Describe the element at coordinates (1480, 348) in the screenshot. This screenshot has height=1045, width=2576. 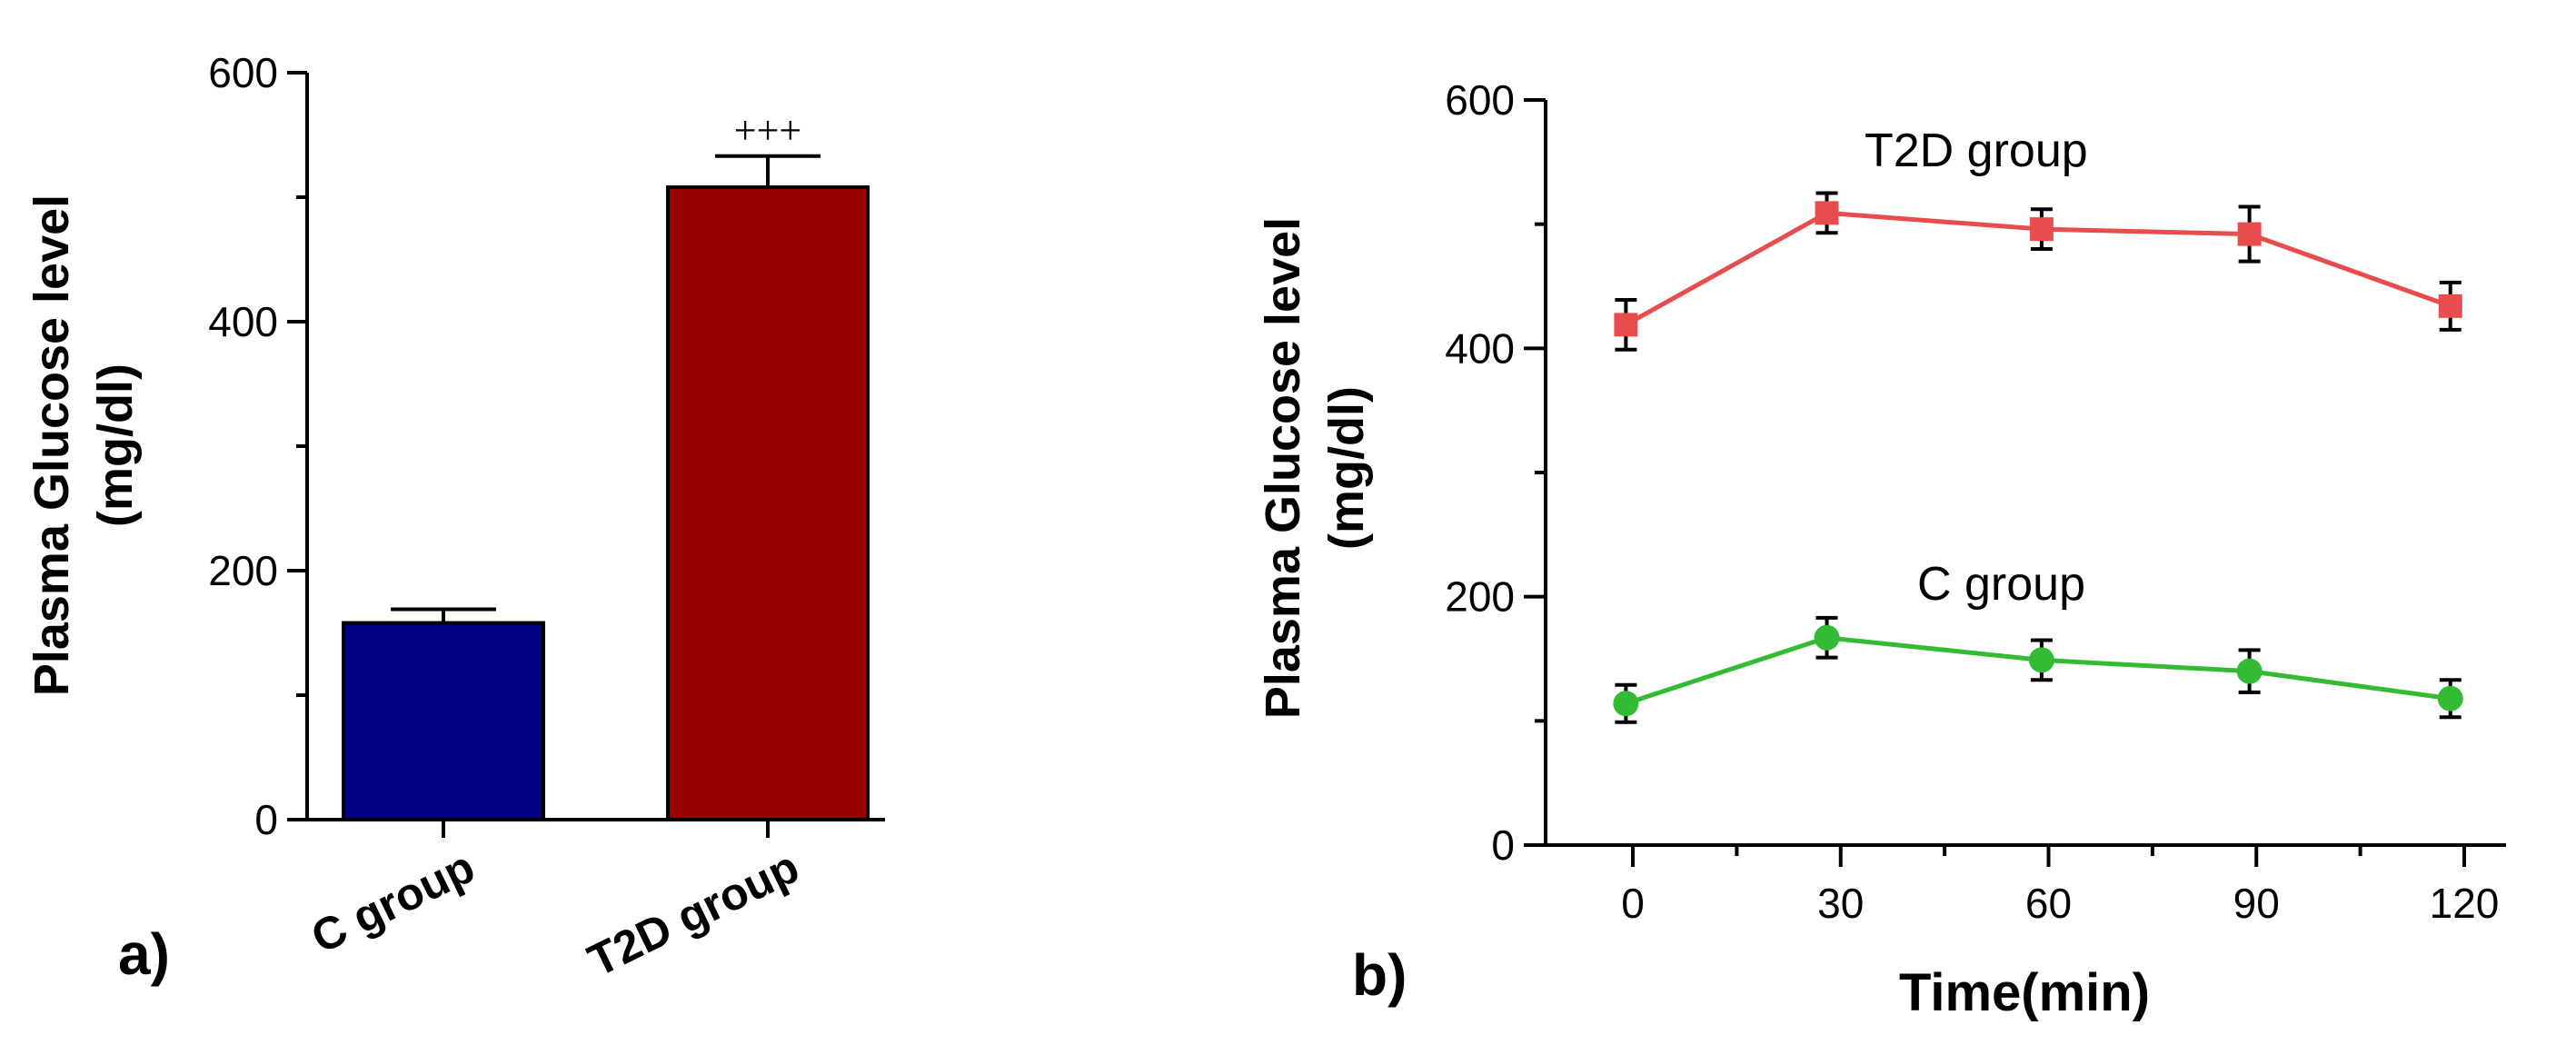
I see `panel-b-ytick-label: 400` at that location.